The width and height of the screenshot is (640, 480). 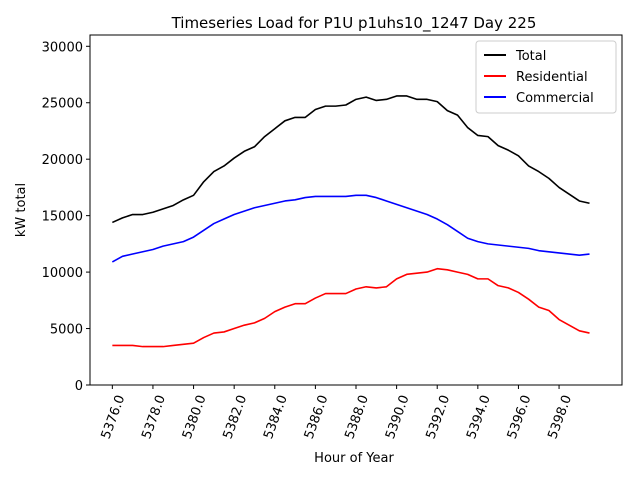 What do you see at coordinates (195, 417) in the screenshot?
I see `x-tick-label: 5380.0` at bounding box center [195, 417].